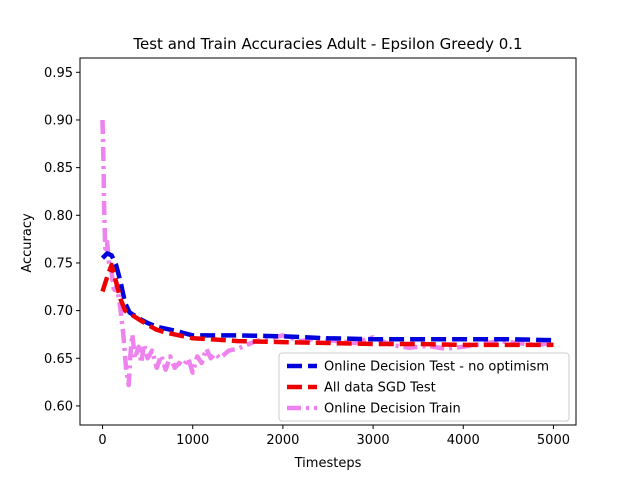 This screenshot has width=640, height=480. I want to click on legend-box, so click(424, 387).